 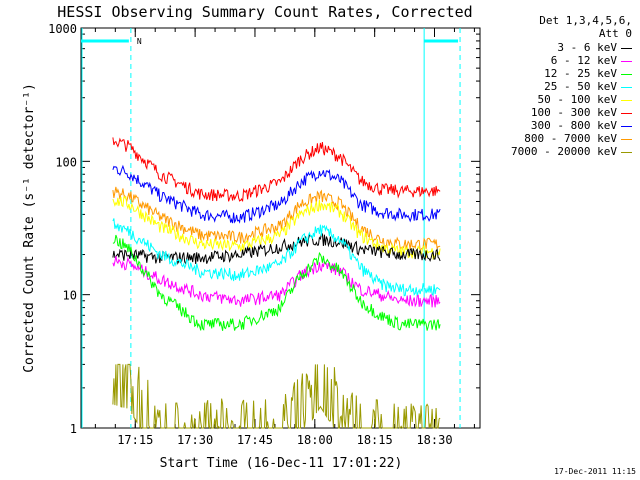 What do you see at coordinates (580, 73) in the screenshot?
I see `legend-entry-label: 12 - 25 keV` at bounding box center [580, 73].